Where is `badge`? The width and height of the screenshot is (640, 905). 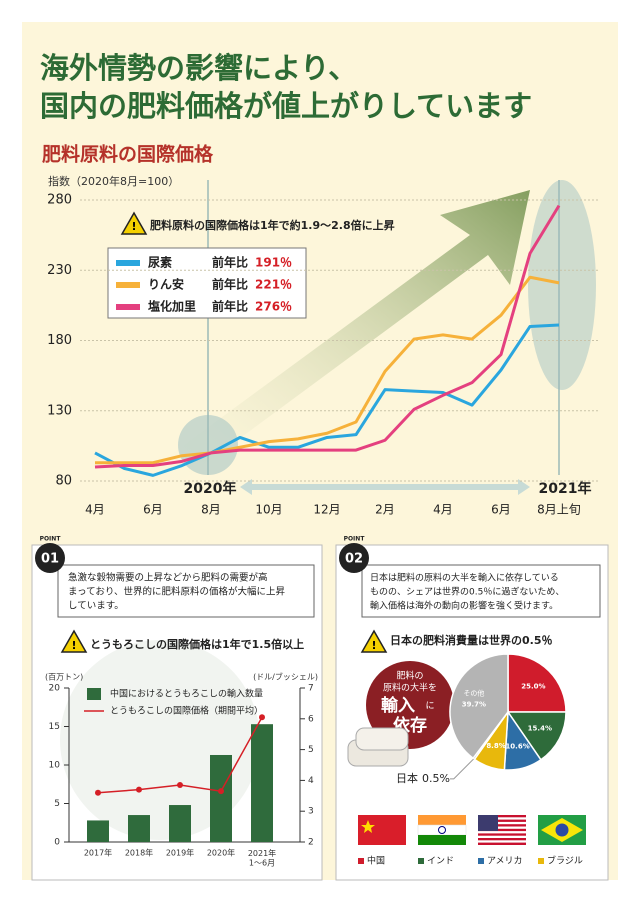
badge is located at coordinates (410, 705).